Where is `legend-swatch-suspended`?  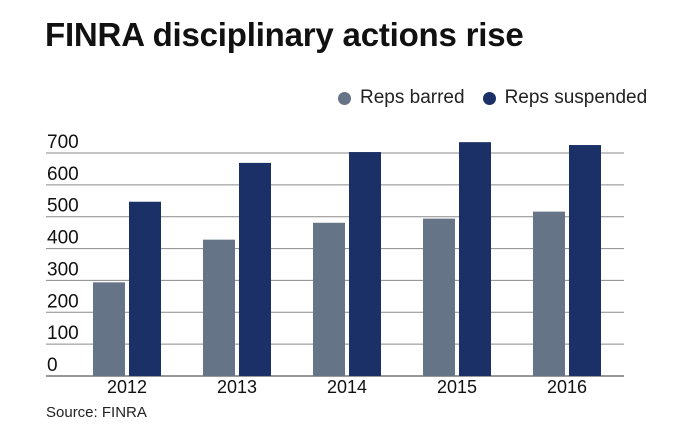
legend-swatch-suspended is located at coordinates (489, 98).